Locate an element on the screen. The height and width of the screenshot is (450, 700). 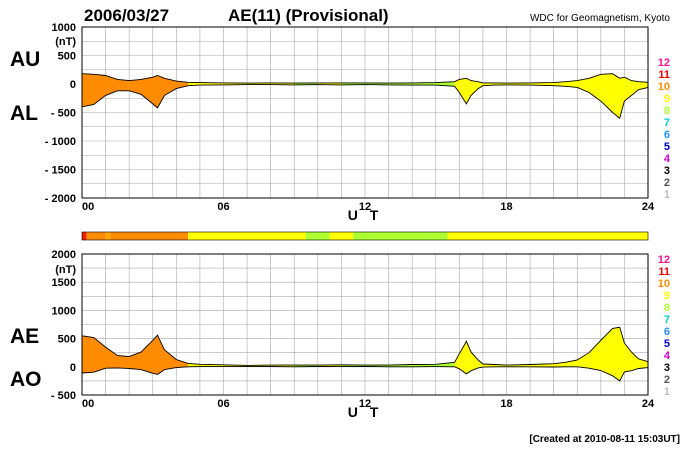
activity-color-bar is located at coordinates (365, 236).